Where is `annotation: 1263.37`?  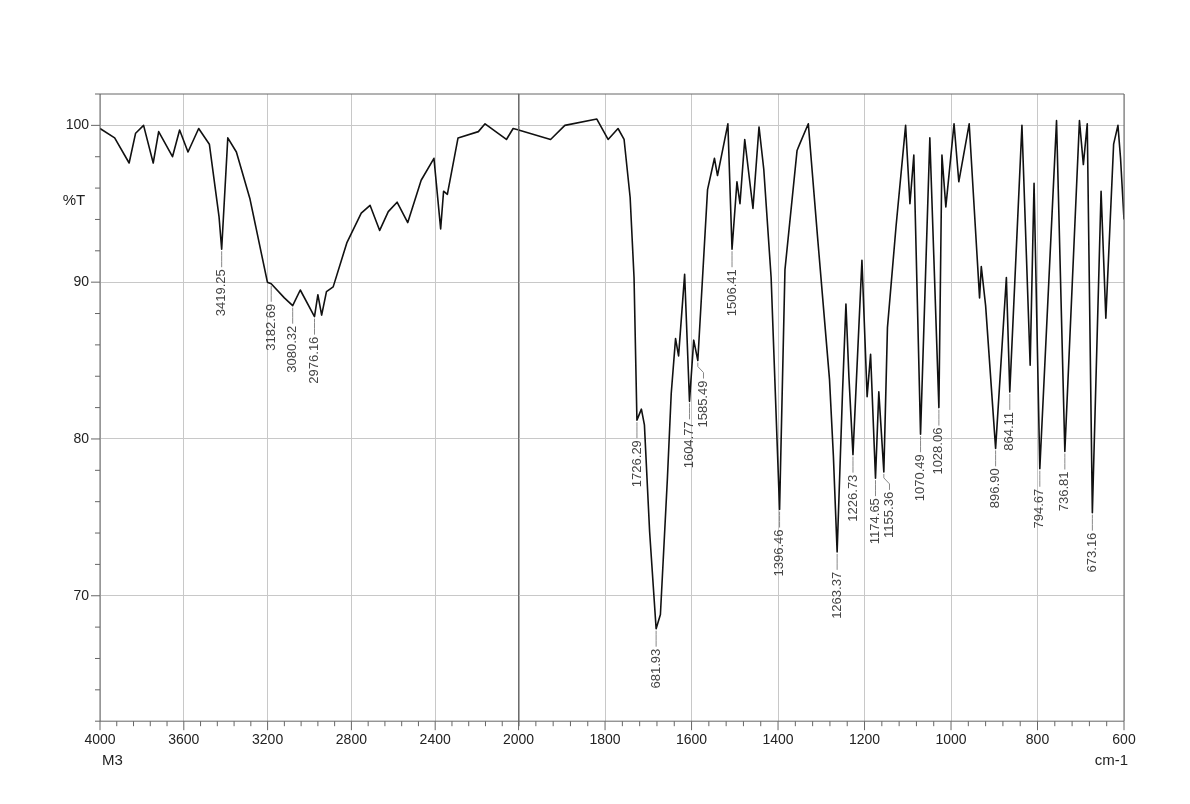 annotation: 1263.37 is located at coordinates (837, 595).